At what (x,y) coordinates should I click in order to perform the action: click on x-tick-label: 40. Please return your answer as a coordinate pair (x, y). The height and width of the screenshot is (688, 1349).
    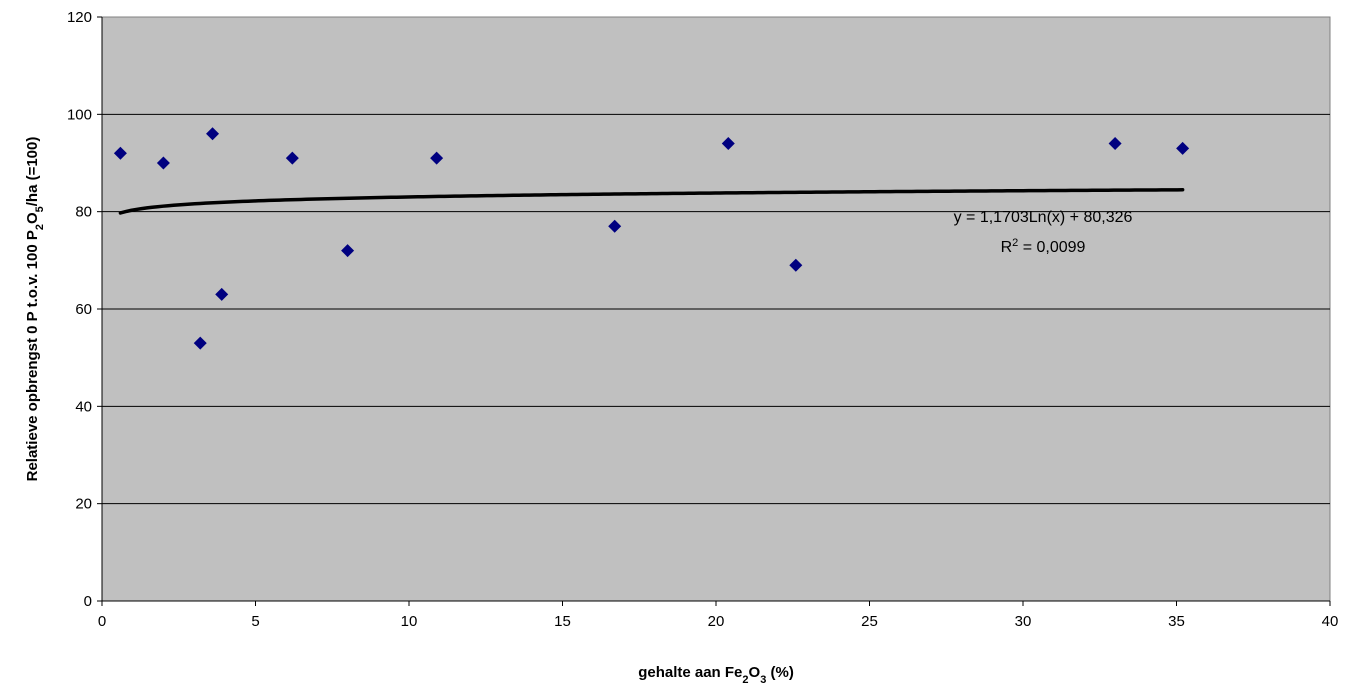
    Looking at the image, I should click on (1330, 621).